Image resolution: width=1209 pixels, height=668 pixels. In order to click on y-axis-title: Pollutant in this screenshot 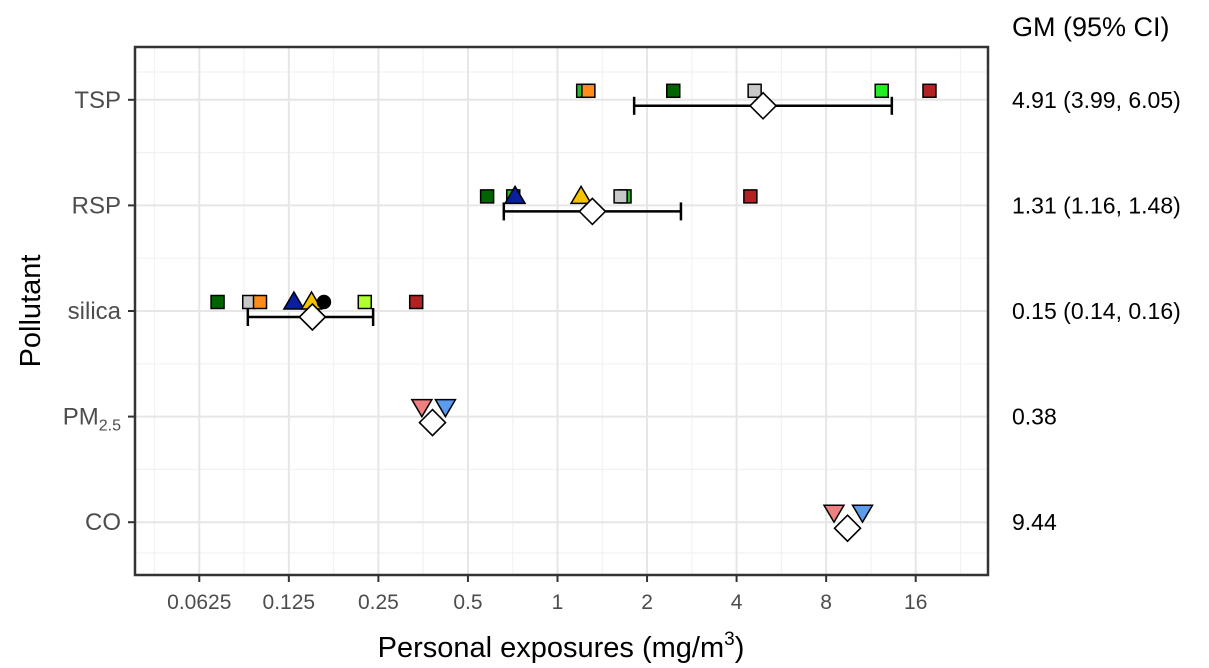, I will do `click(31, 311)`.